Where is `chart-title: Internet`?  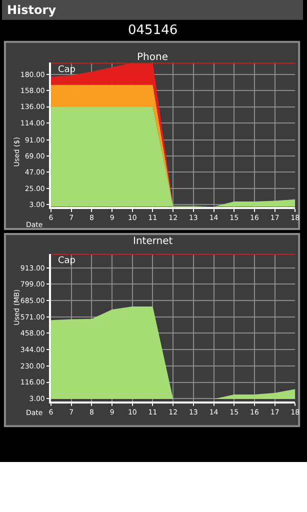 chart-title: Internet is located at coordinates (153, 241).